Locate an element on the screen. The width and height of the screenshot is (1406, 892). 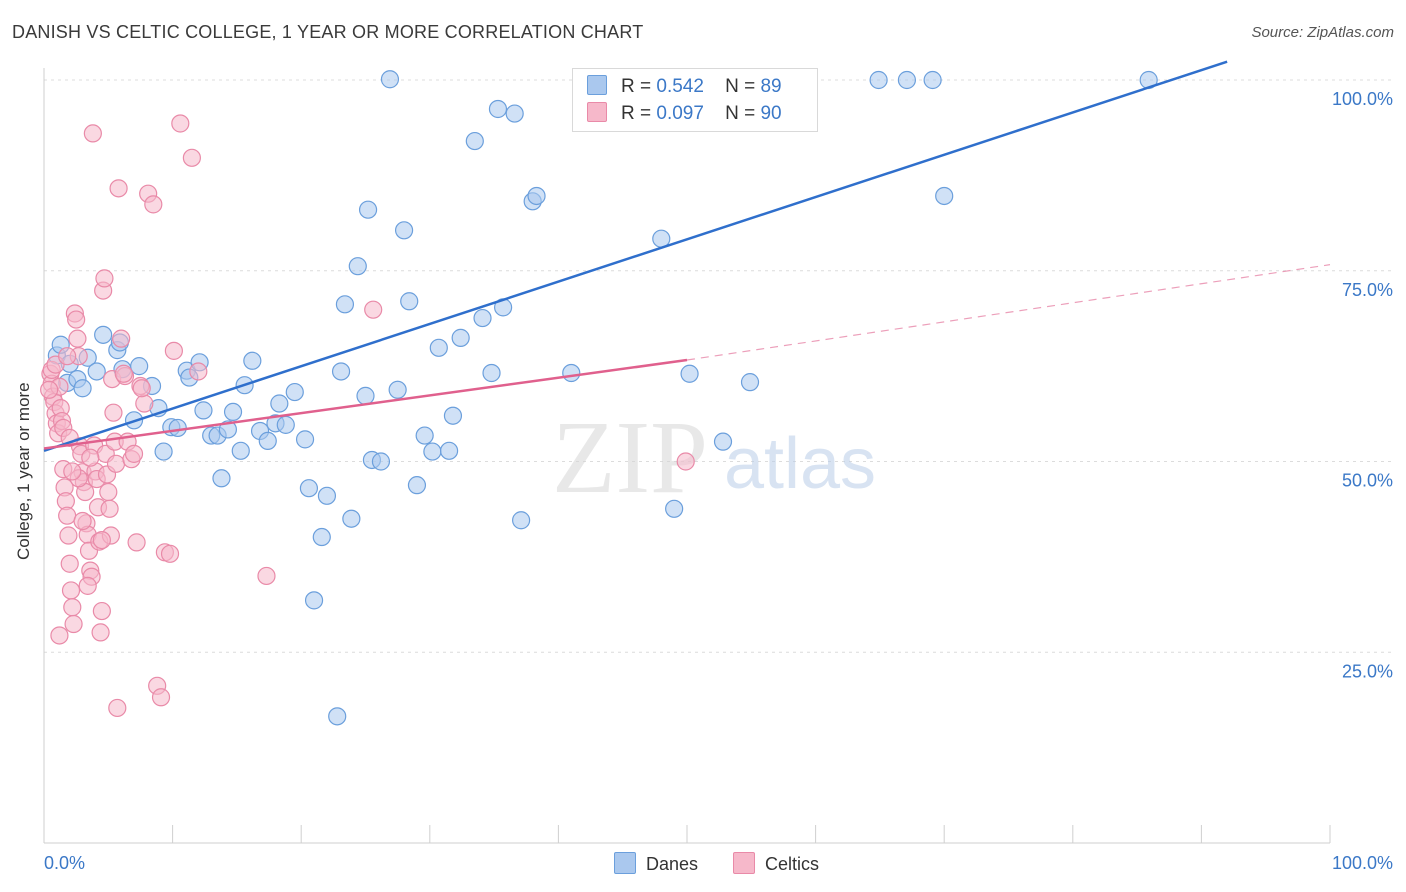
x-tick-label: 100.0% is located at coordinates (1362, 863).